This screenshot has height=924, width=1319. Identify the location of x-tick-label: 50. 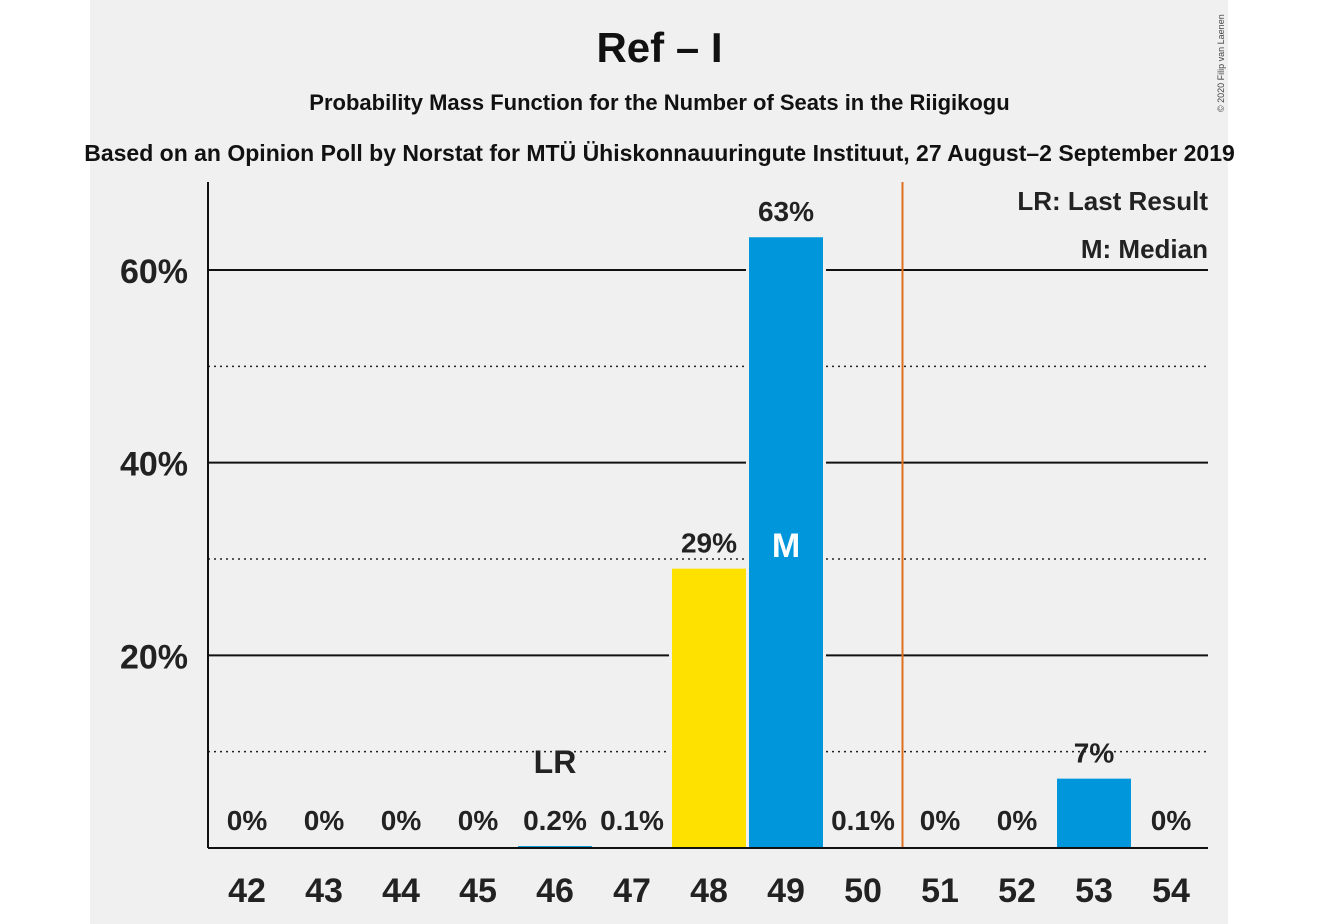
(863, 891).